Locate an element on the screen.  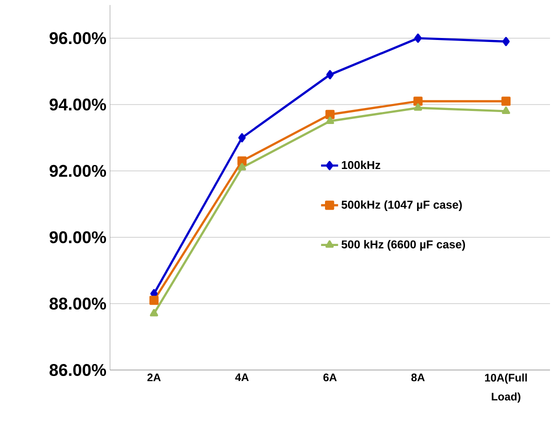
y-tick-label: 92.00% is located at coordinates (78, 170).